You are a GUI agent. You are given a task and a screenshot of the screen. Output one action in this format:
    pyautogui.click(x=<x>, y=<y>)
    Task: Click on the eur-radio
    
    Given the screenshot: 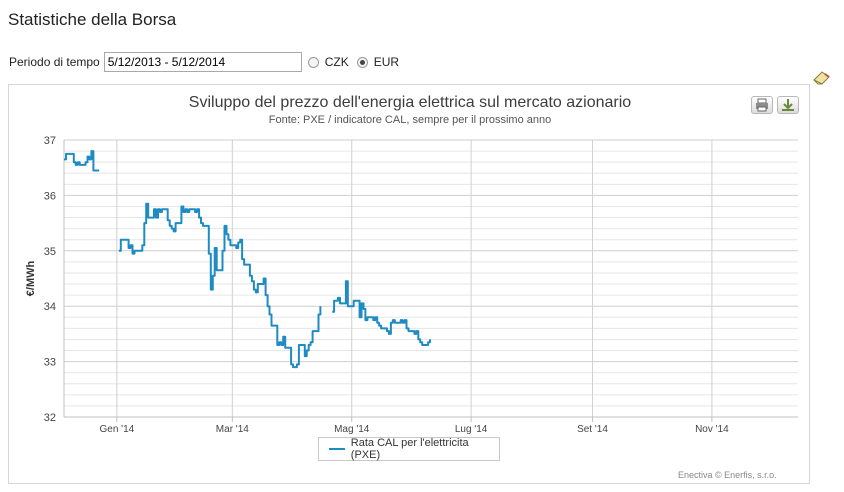 What is the action you would take?
    pyautogui.click(x=362, y=62)
    